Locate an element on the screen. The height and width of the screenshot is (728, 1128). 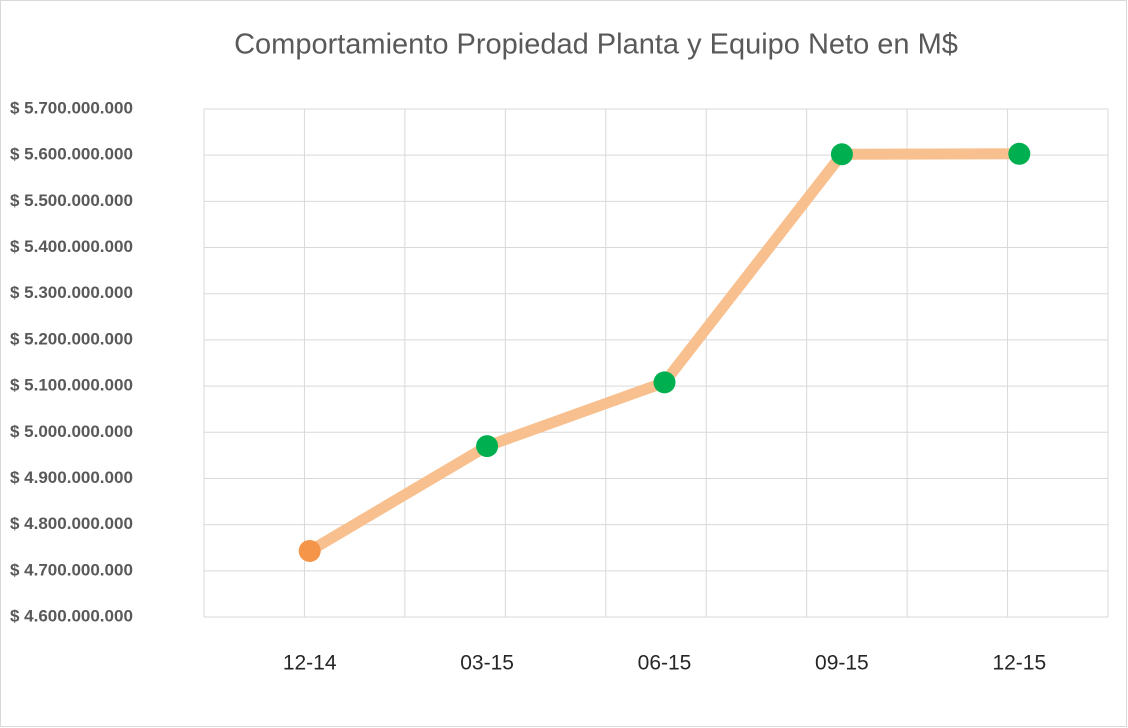
x-tick-label: 03-15 is located at coordinates (487, 663).